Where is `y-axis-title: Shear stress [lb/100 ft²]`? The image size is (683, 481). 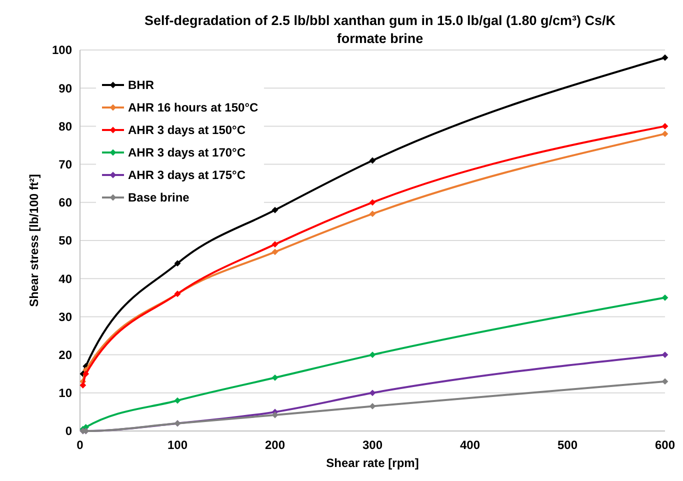
y-axis-title: Shear stress [lb/100 ft²] is located at coordinates (34, 240).